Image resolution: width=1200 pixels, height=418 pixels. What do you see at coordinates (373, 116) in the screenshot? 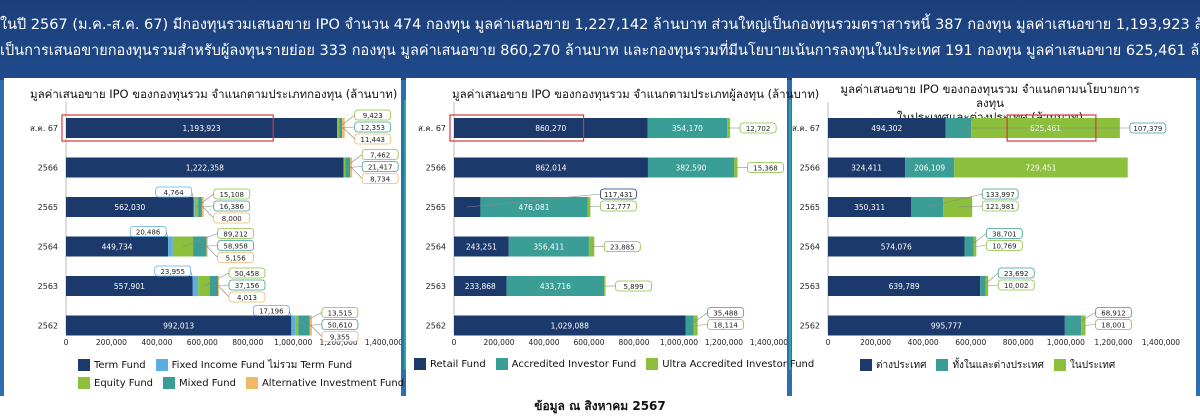
I see `data-label: 9,423` at bounding box center [373, 116].